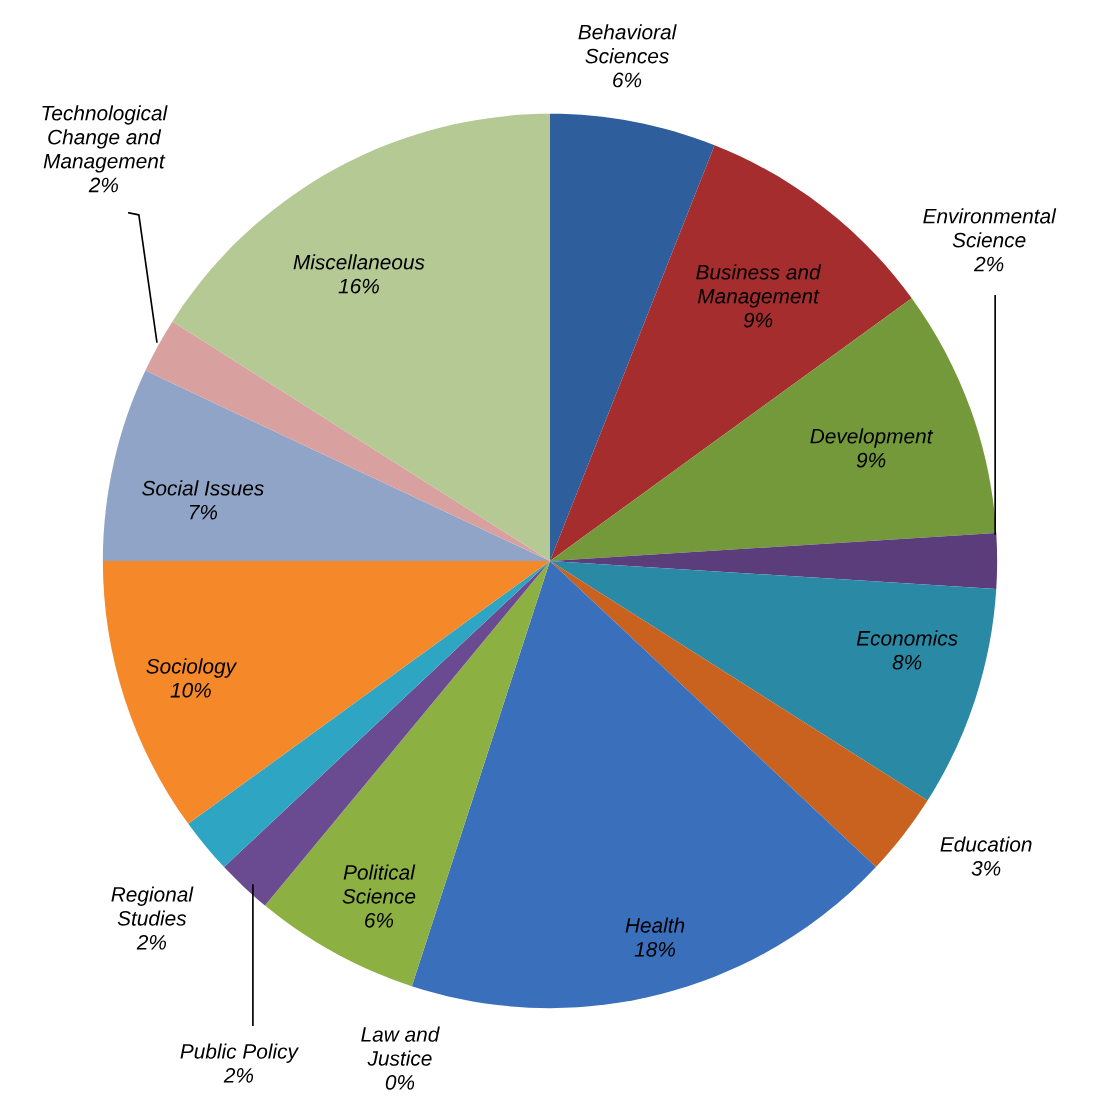 The image size is (1101, 1117). What do you see at coordinates (400, 1046) in the screenshot?
I see `category-label: Law and Justice` at bounding box center [400, 1046].